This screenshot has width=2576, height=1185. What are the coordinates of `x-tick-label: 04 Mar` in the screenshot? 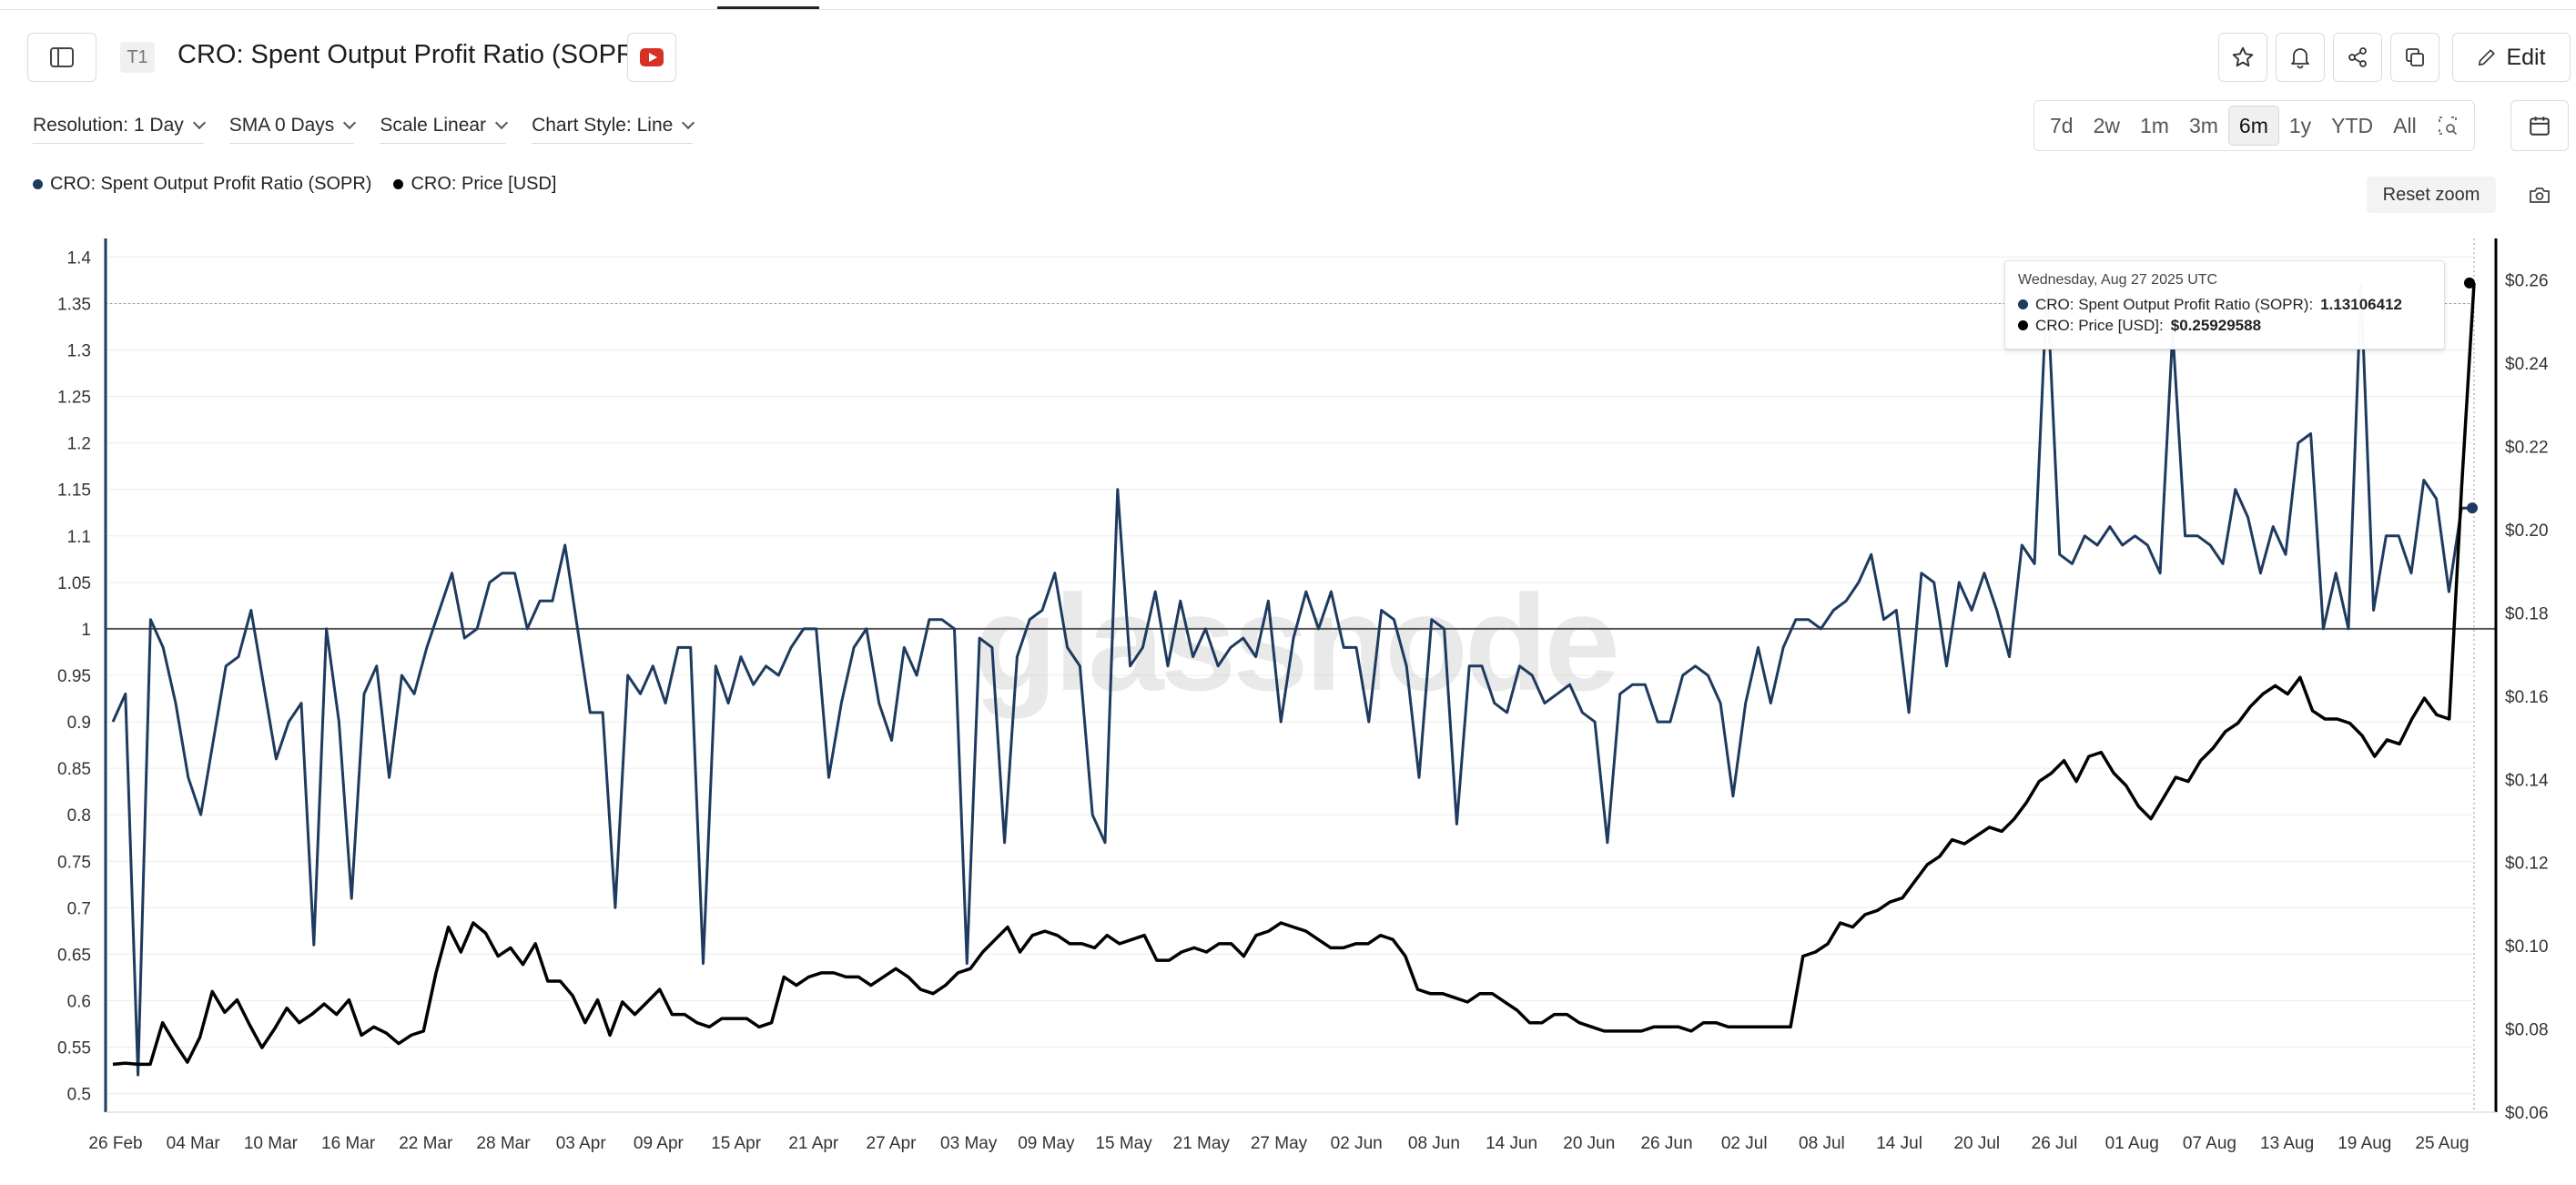 It's located at (194, 1144).